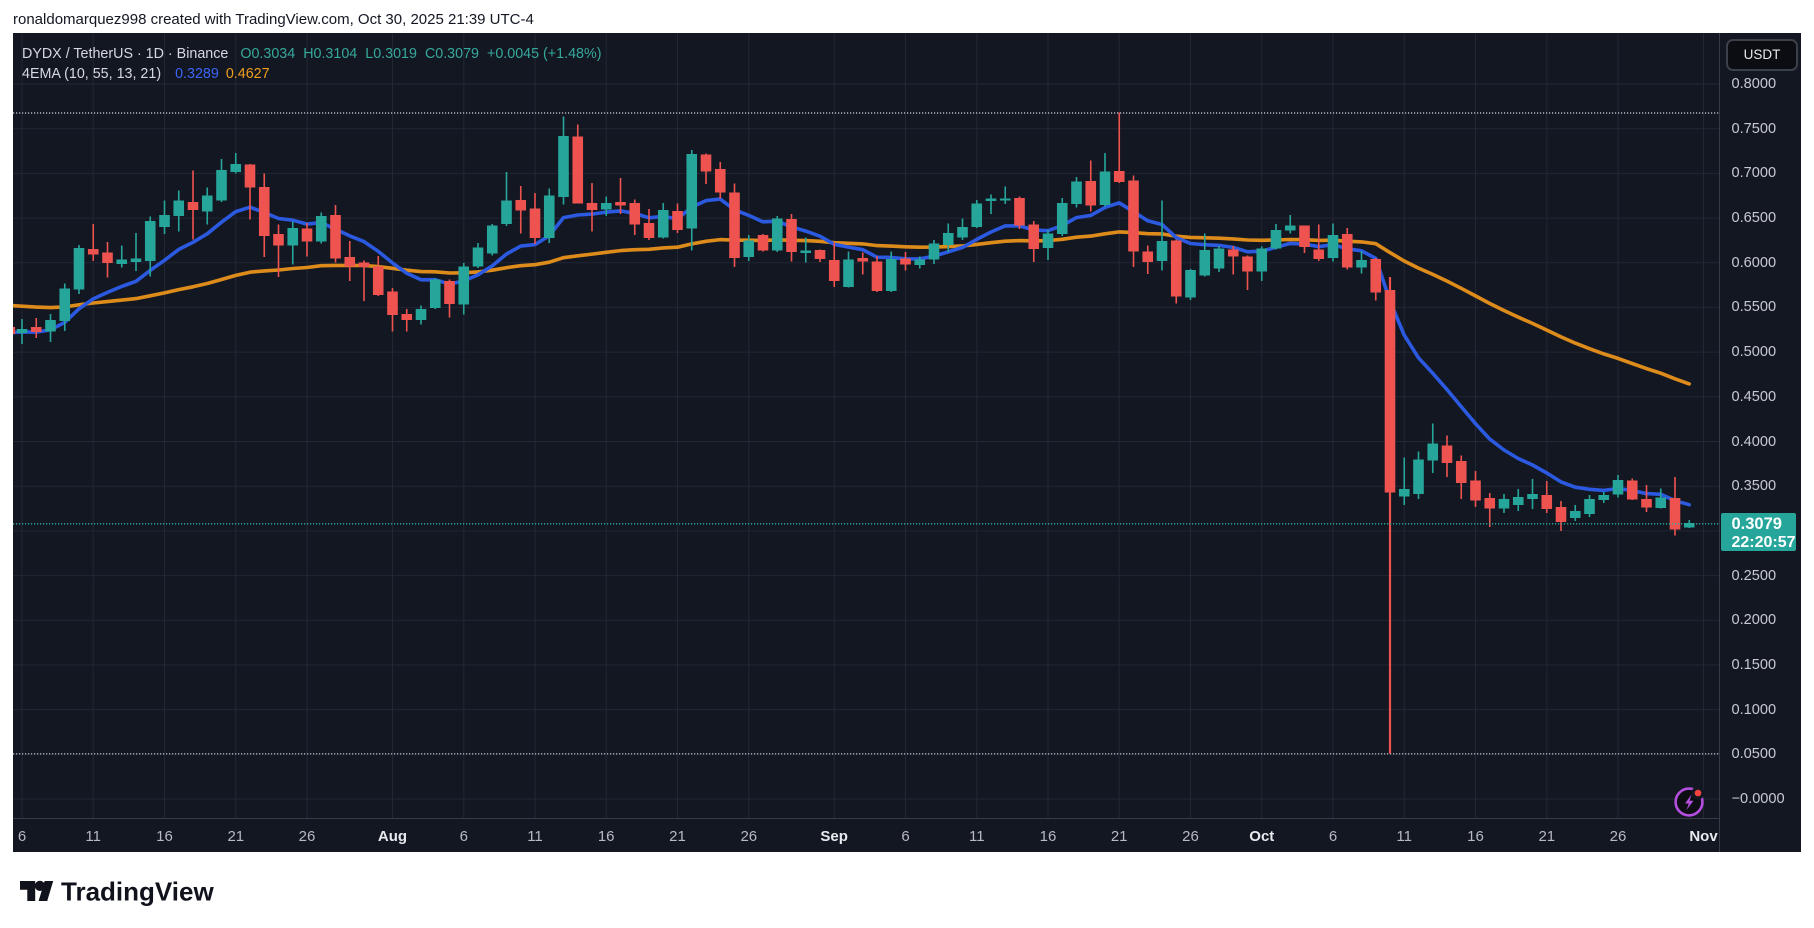  Describe the element at coordinates (137, 893) in the screenshot. I see `svg-text: TradingView` at that location.